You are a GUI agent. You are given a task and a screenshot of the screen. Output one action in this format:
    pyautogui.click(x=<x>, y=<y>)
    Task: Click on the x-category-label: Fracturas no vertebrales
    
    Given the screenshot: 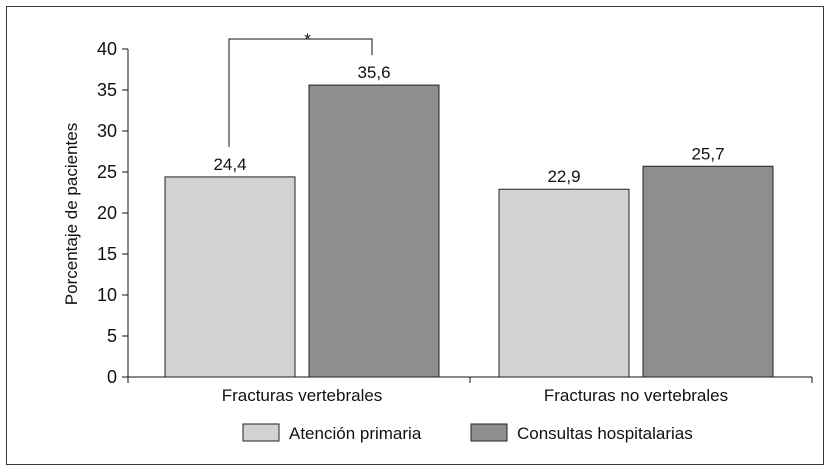 What is the action you would take?
    pyautogui.click(x=636, y=395)
    